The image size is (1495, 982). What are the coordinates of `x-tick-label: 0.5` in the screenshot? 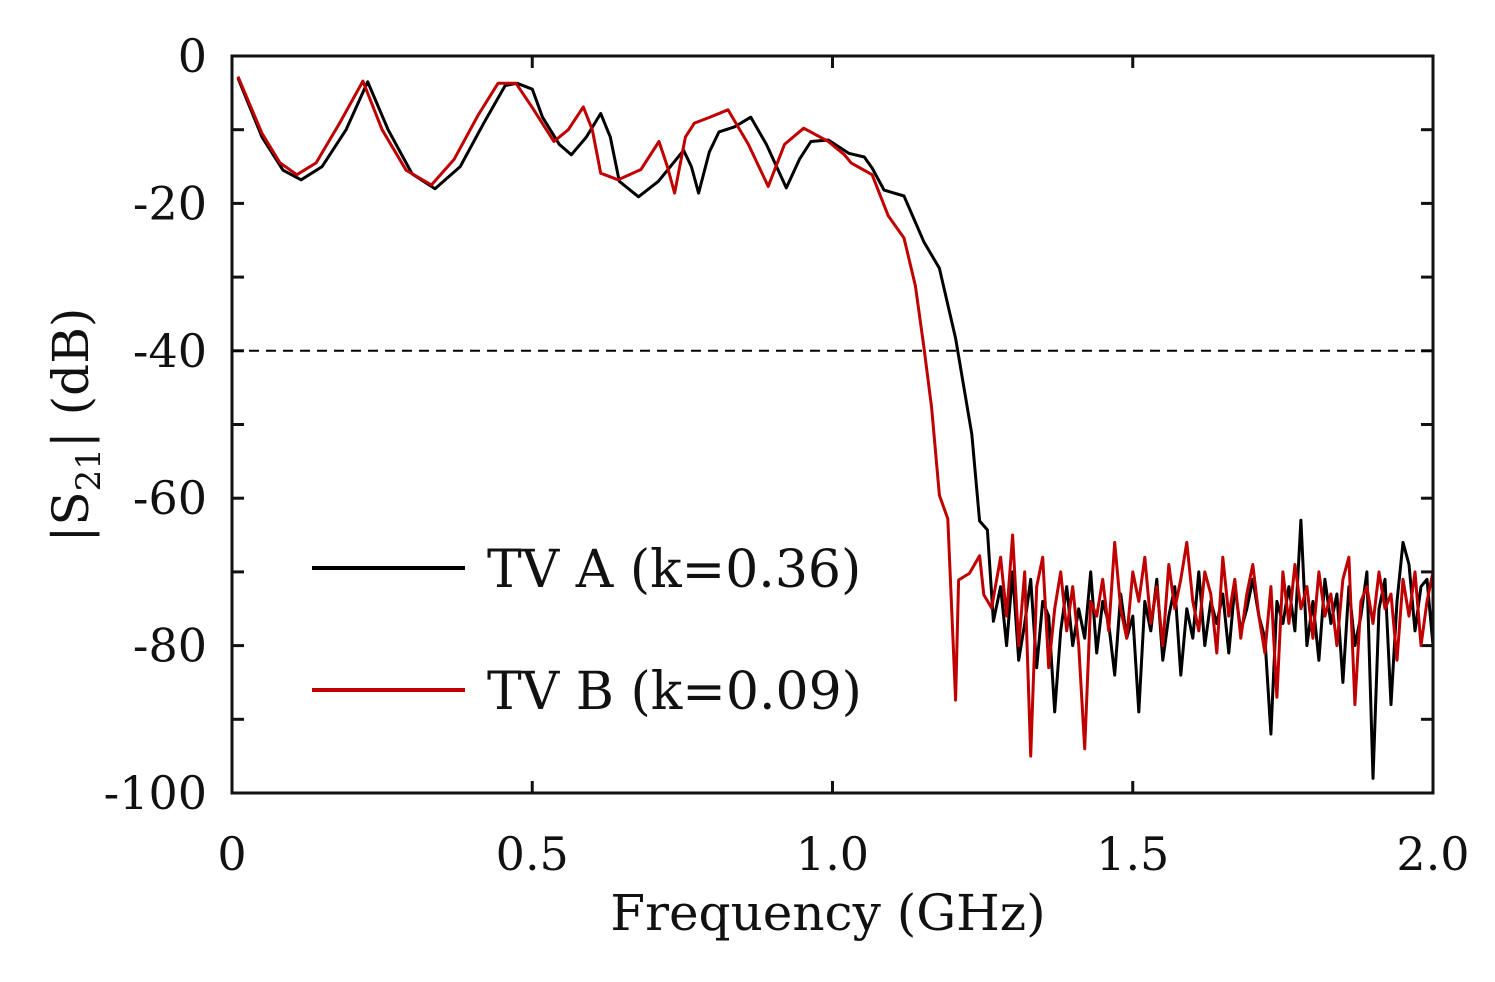 It's located at (532, 854).